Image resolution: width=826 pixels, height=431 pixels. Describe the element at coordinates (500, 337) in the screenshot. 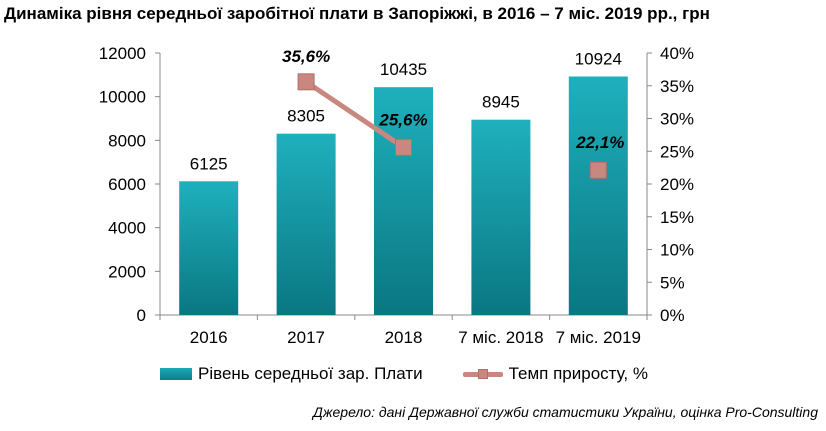

I see `x-tick-label: 7 міс. 2018` at that location.